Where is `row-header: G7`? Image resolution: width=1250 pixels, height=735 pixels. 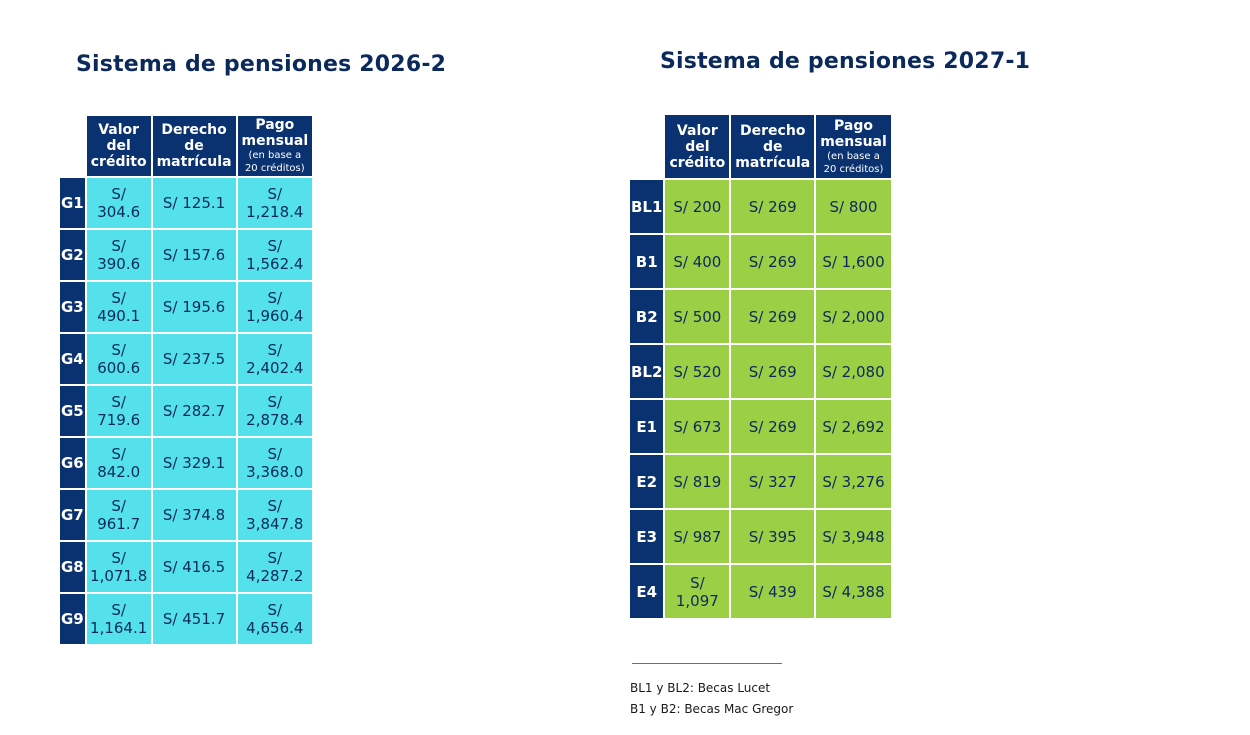
row-header: G7 is located at coordinates (72, 515).